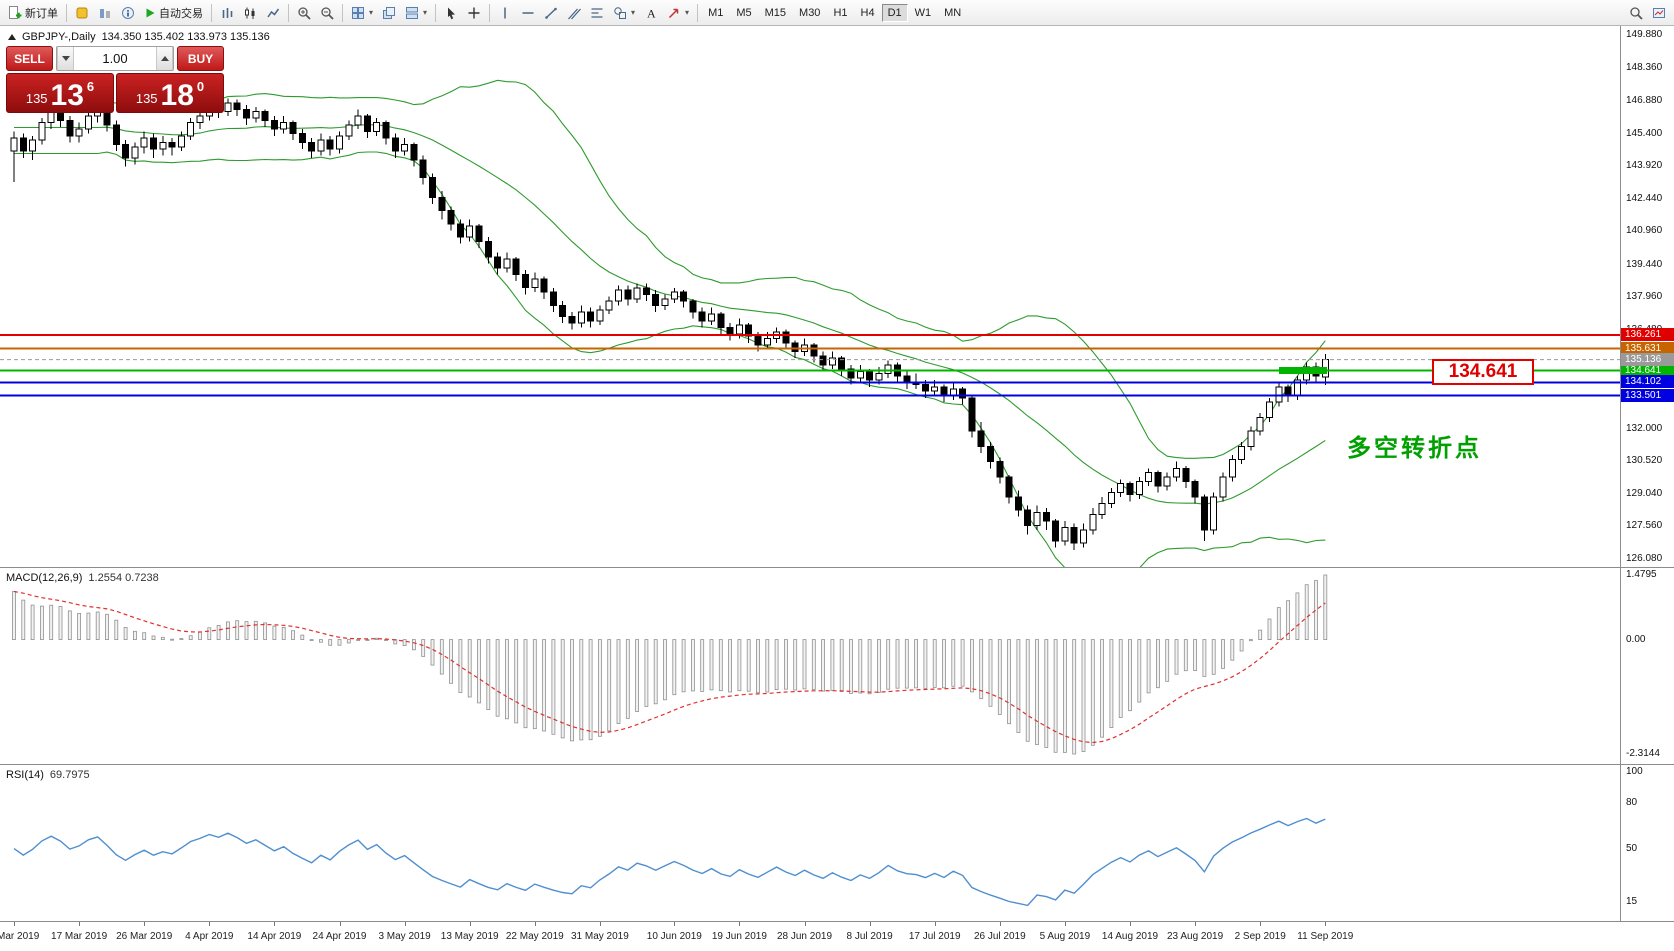  I want to click on axis-border, so click(1620, 473).